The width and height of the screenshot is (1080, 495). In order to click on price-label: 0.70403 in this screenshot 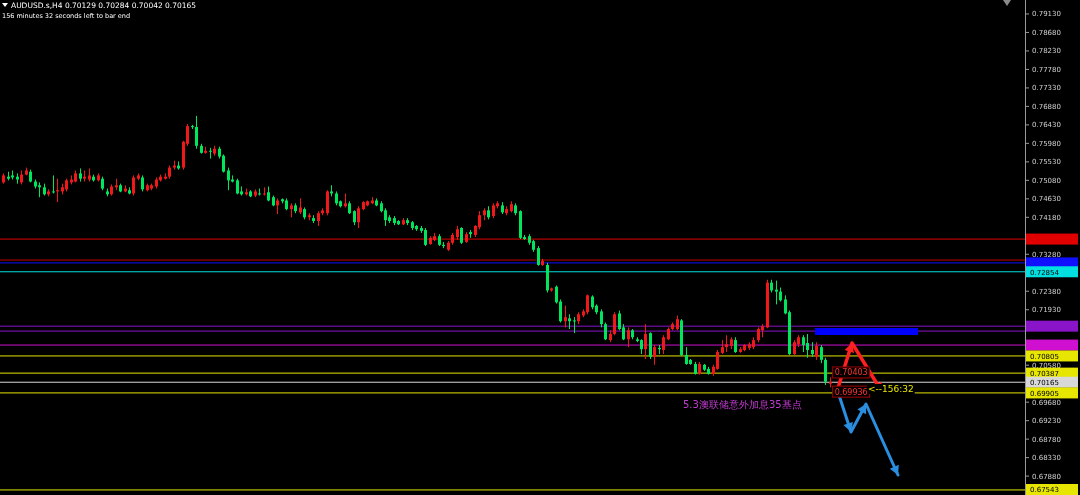, I will do `click(851, 372)`.